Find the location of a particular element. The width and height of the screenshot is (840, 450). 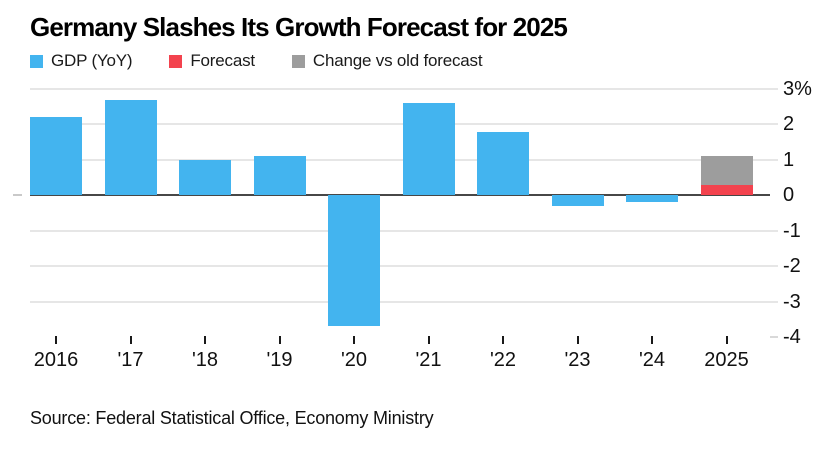

x-tick-2025 is located at coordinates (726, 340).